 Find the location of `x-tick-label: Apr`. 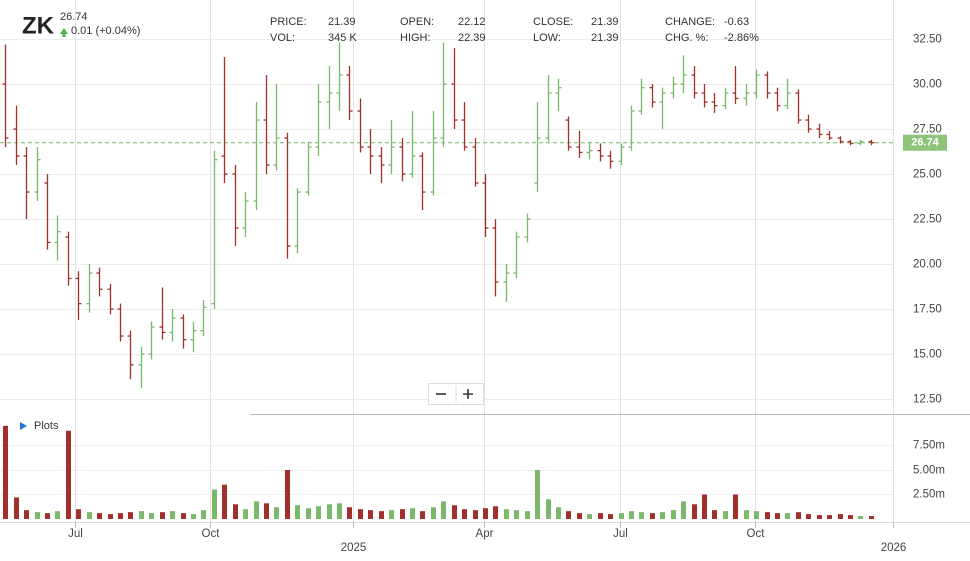

x-tick-label: Apr is located at coordinates (485, 534).